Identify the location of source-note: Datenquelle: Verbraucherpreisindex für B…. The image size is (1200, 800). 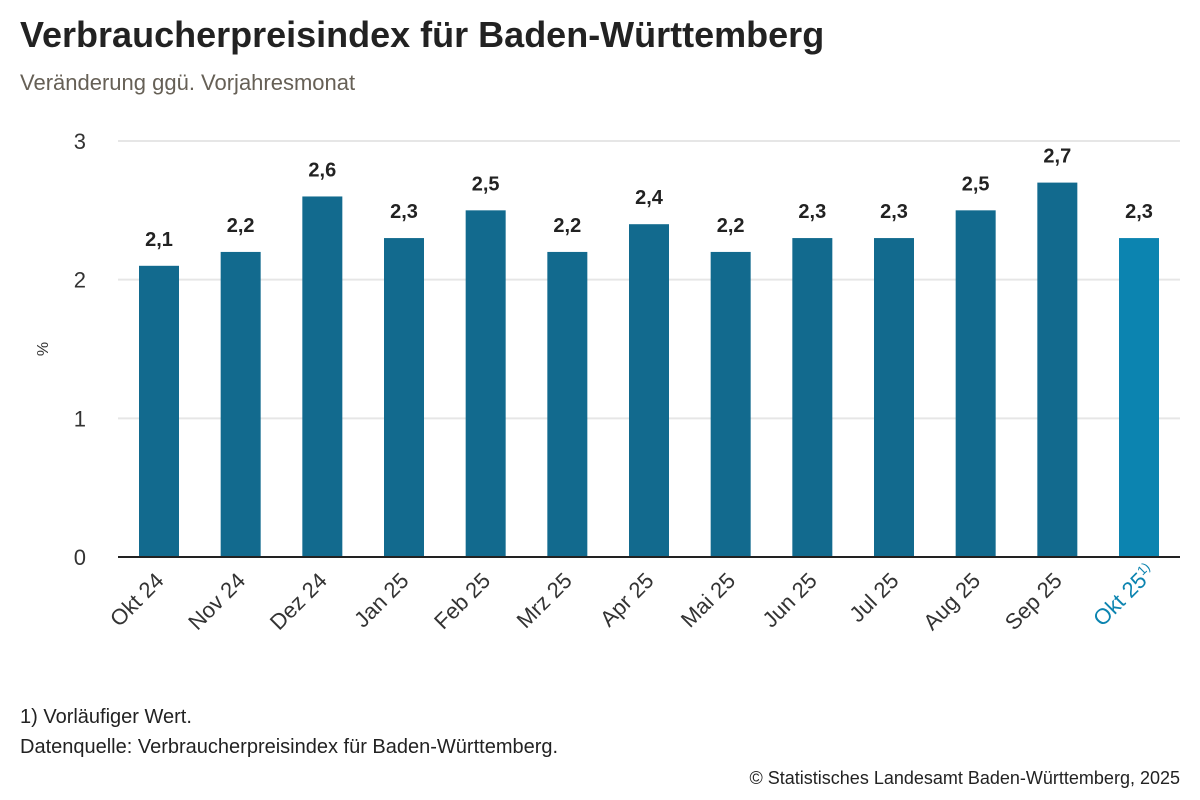
(289, 747).